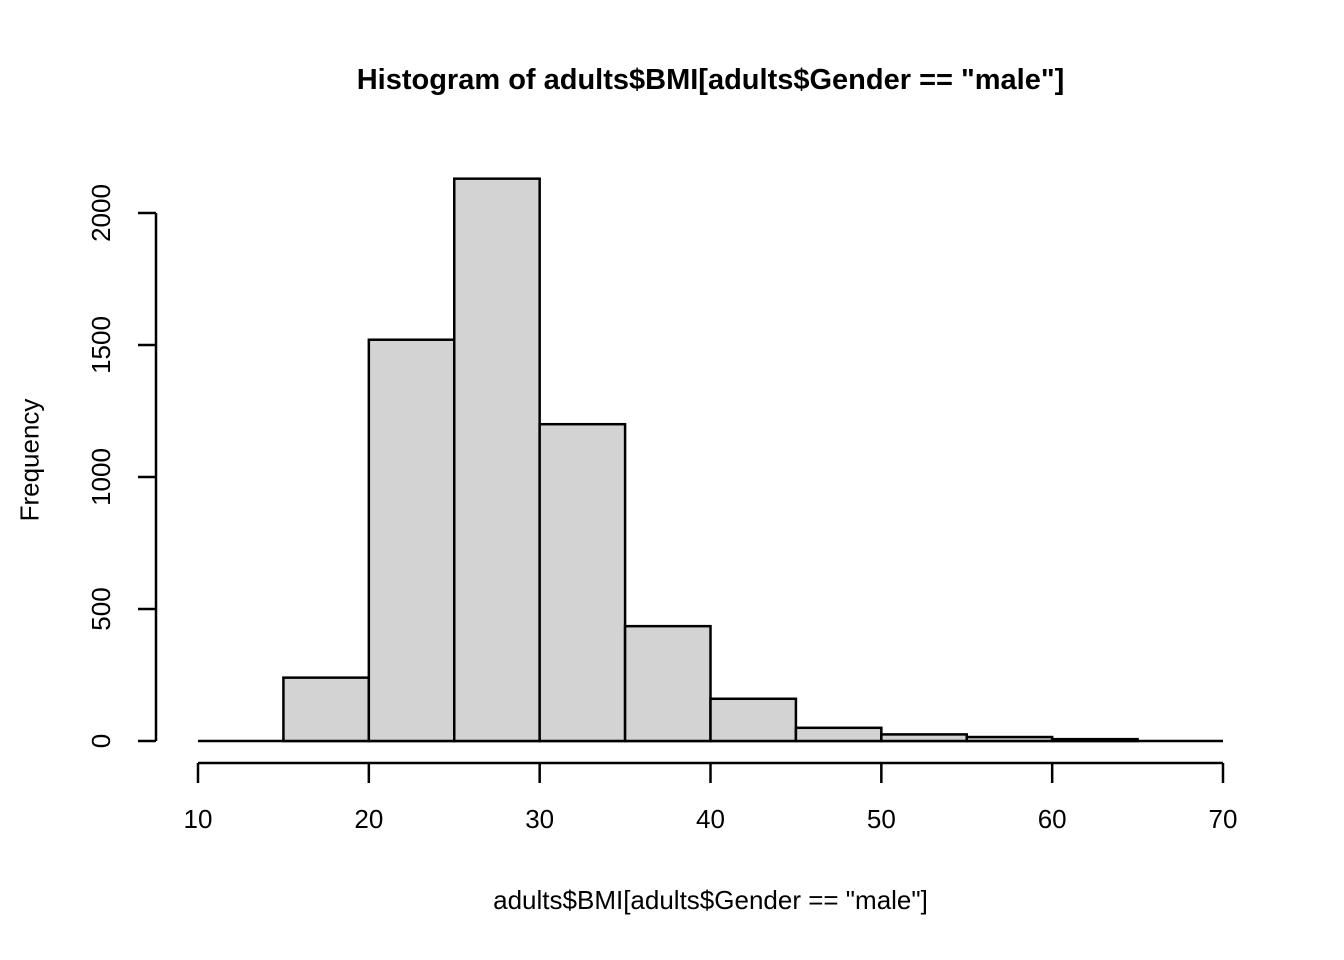 This screenshot has height=960, width=1344. I want to click on y-tick-label: 500, so click(101, 608).